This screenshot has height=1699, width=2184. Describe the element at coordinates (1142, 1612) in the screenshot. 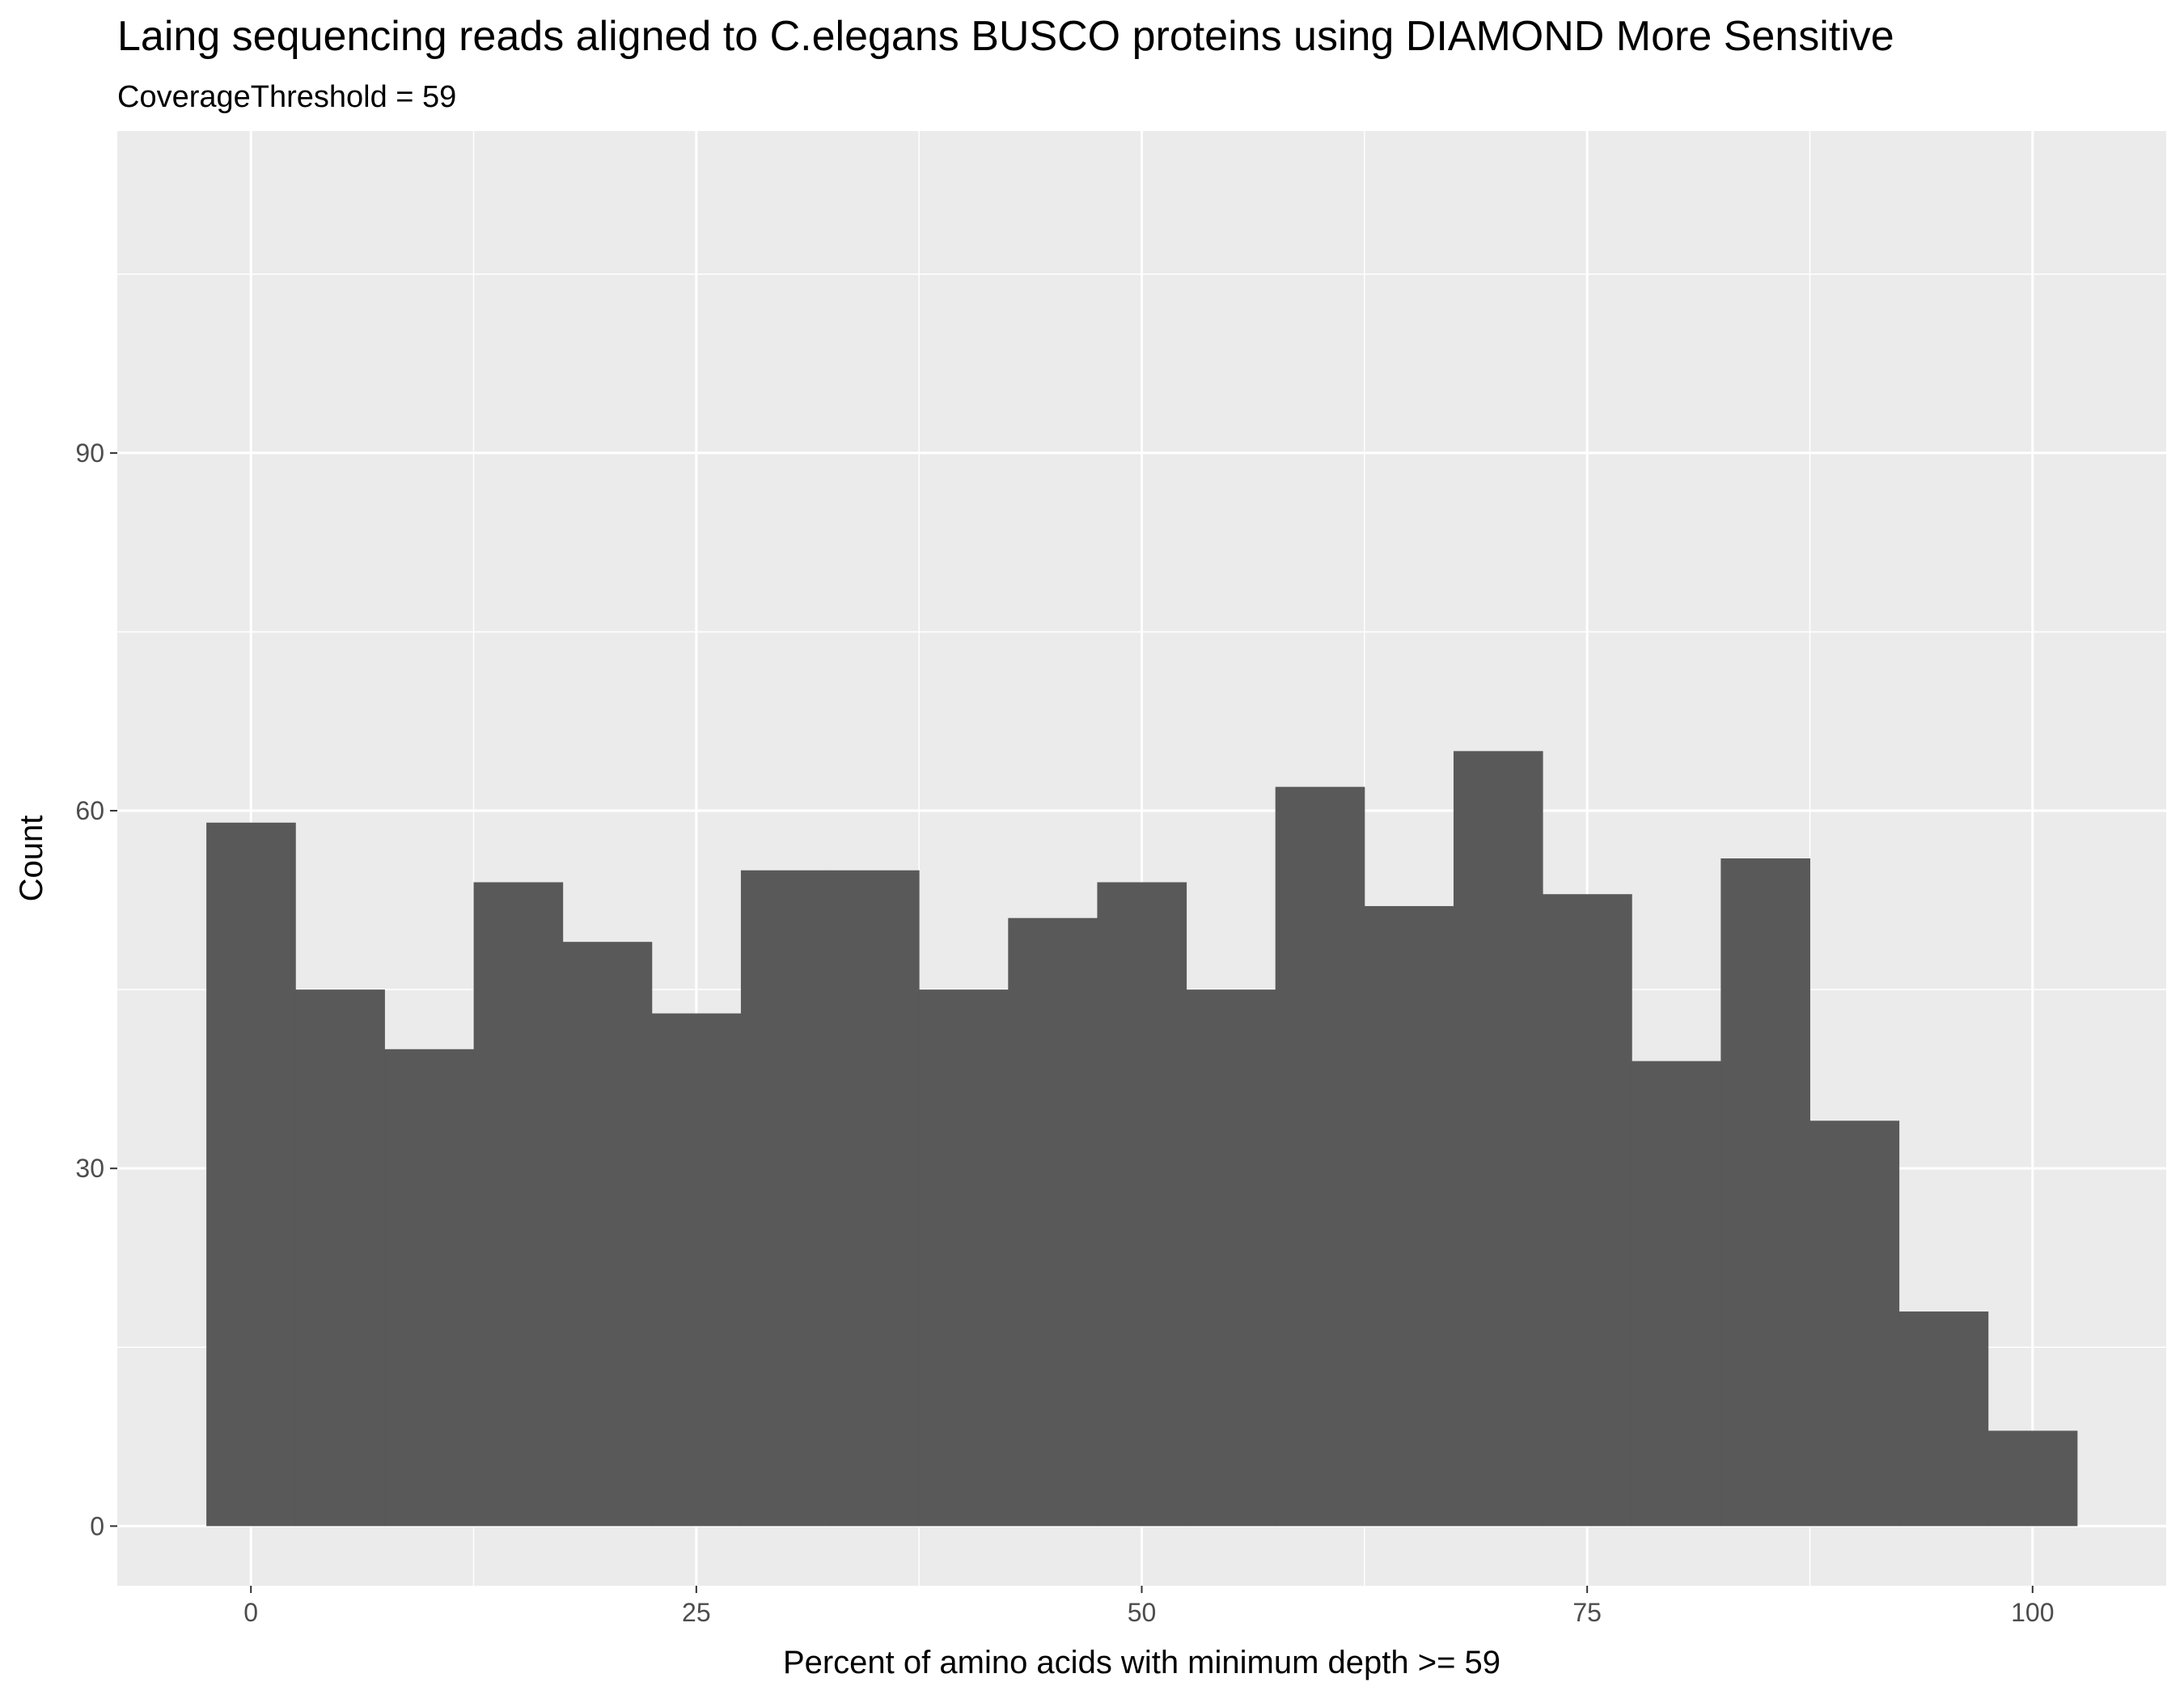

I see `x-tick-label: 50` at that location.